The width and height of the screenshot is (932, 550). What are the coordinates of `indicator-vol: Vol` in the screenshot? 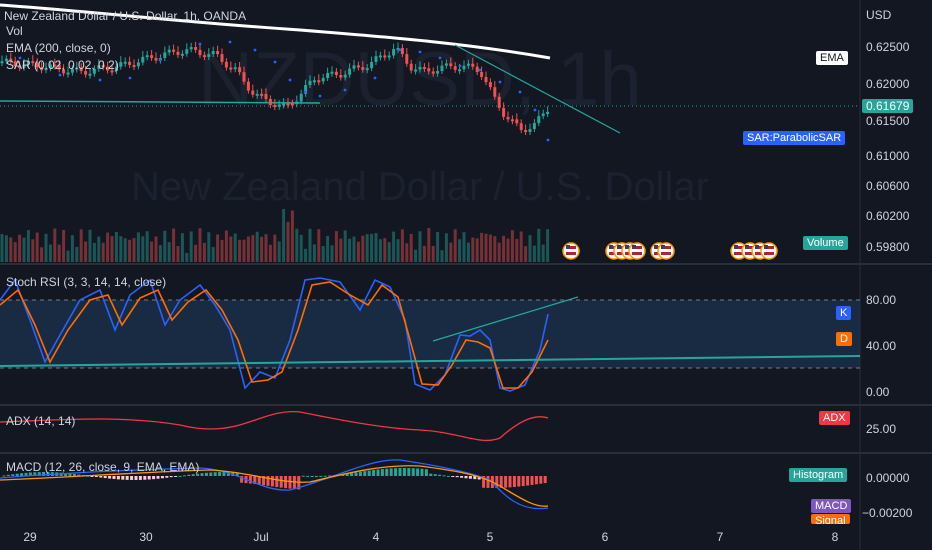 It's located at (14, 31).